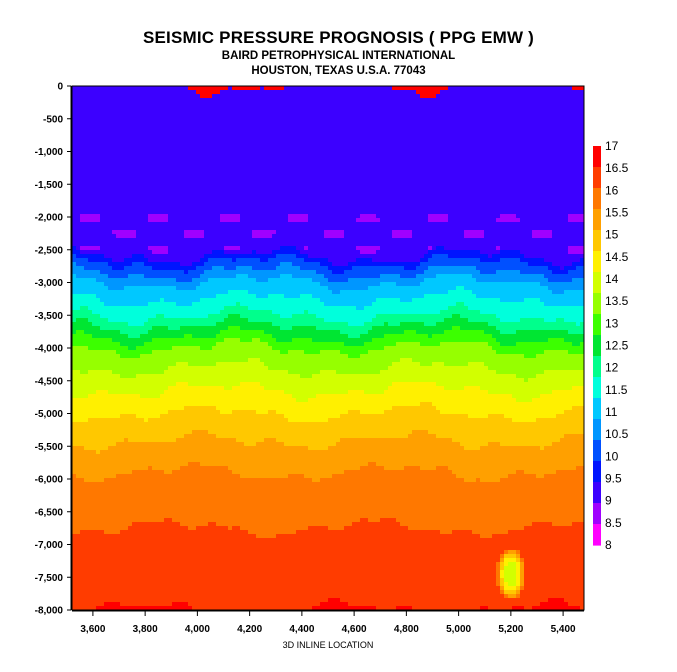  I want to click on x-axis-label: 3D INLINE LOCATION, so click(328, 645).